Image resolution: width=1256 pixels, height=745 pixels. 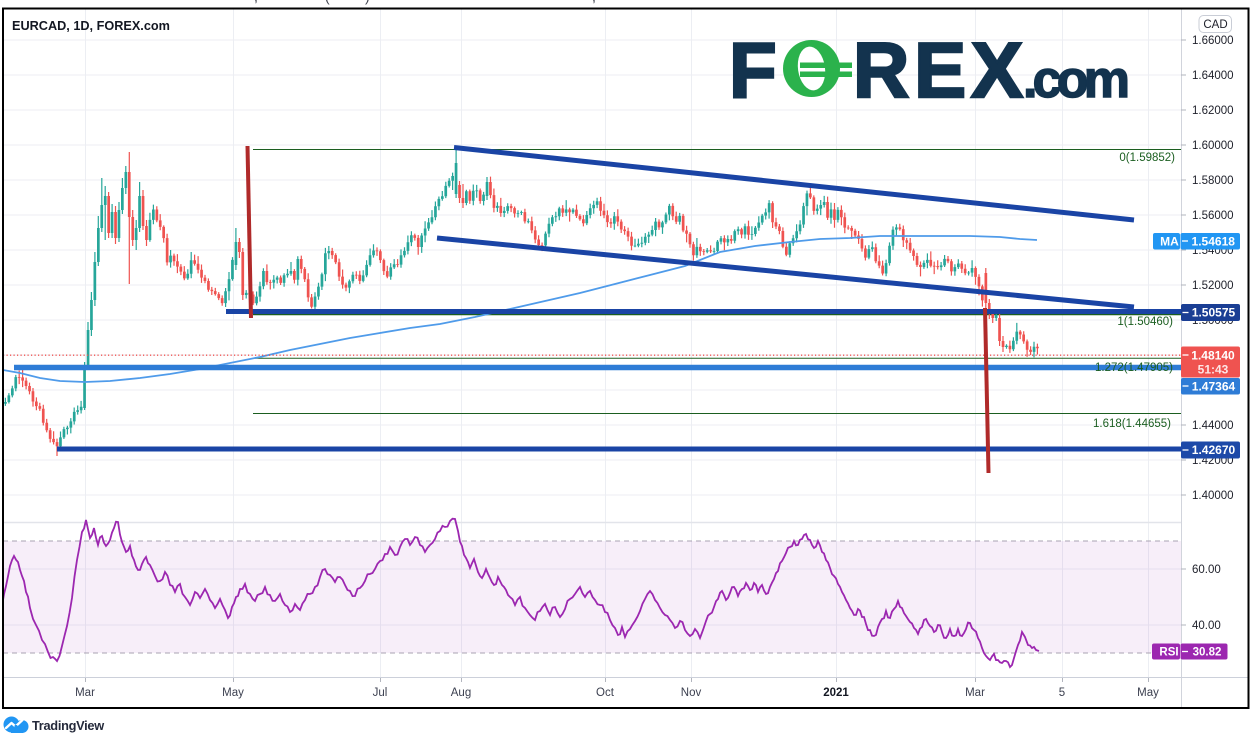 What do you see at coordinates (1214, 241) in the screenshot?
I see `svg-text: 1.54618` at bounding box center [1214, 241].